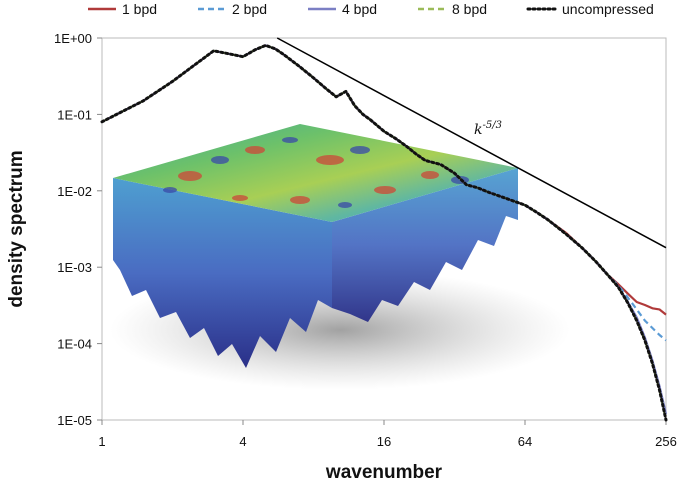  Describe the element at coordinates (74, 114) in the screenshot. I see `y-tick-label: 1E-01` at that location.